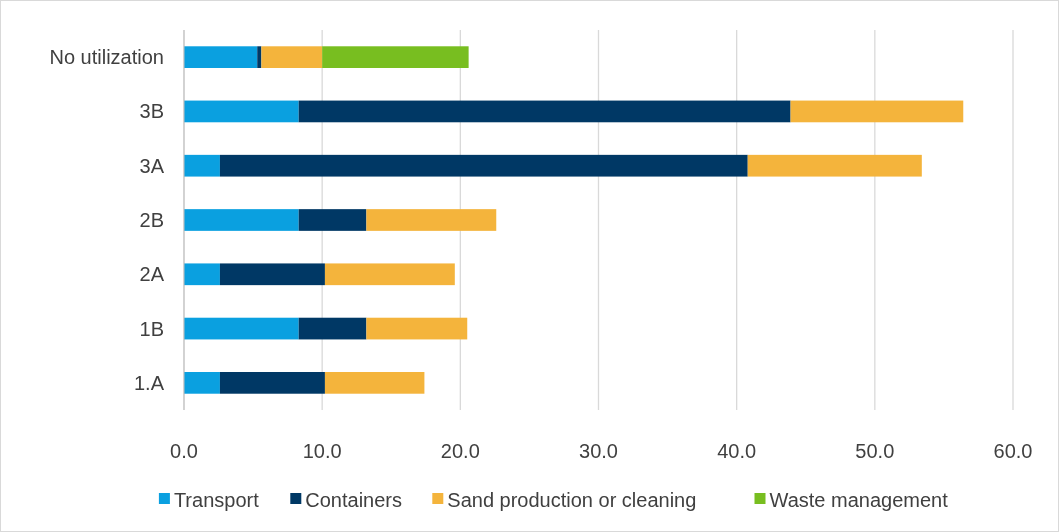 The image size is (1059, 532). What do you see at coordinates (184, 451) in the screenshot?
I see `x-tick-label: 0.0` at bounding box center [184, 451].